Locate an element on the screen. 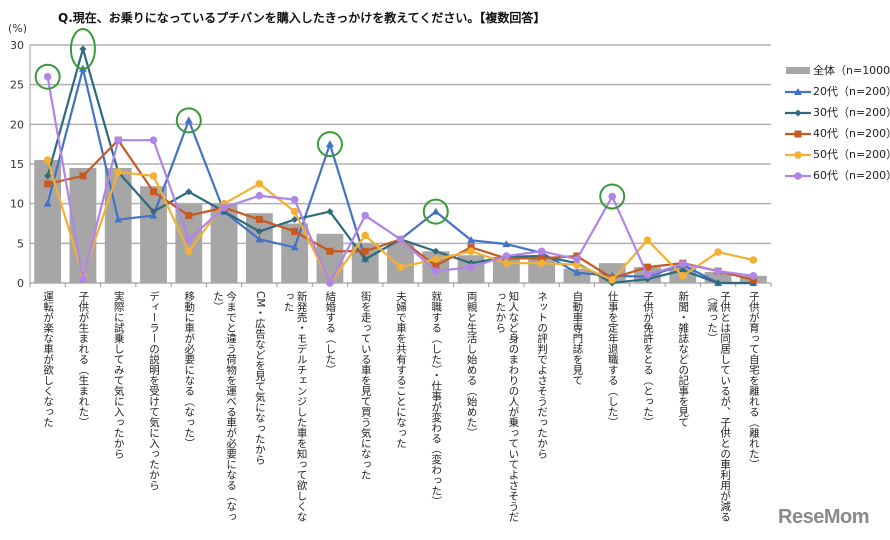 This screenshot has width=890, height=540. legend-item: 50代（n=200） is located at coordinates (837, 154).